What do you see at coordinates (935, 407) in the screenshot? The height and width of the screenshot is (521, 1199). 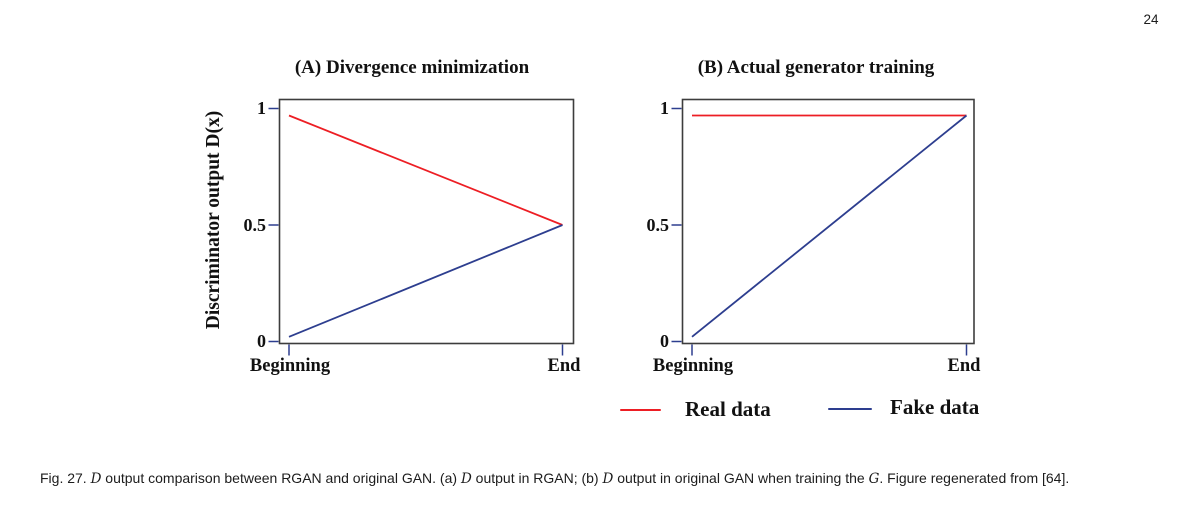 I see `legend-fake-data-label: Fake data` at bounding box center [935, 407].